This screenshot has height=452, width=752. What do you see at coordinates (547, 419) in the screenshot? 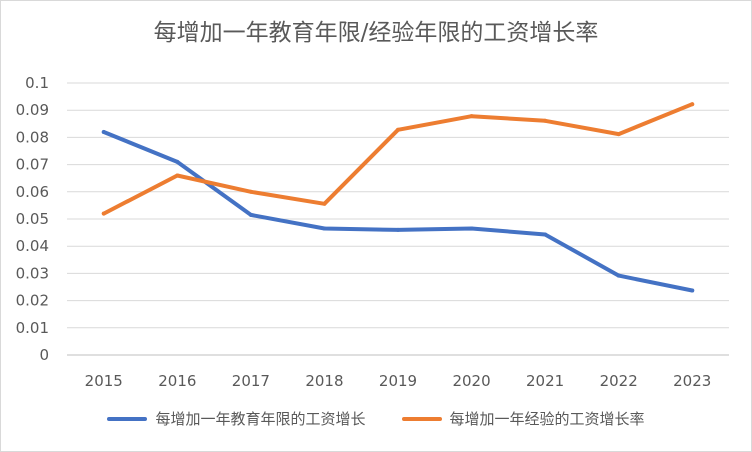
I see `legend-label-experience: 每增加一年经验的工资增长率` at bounding box center [547, 419].